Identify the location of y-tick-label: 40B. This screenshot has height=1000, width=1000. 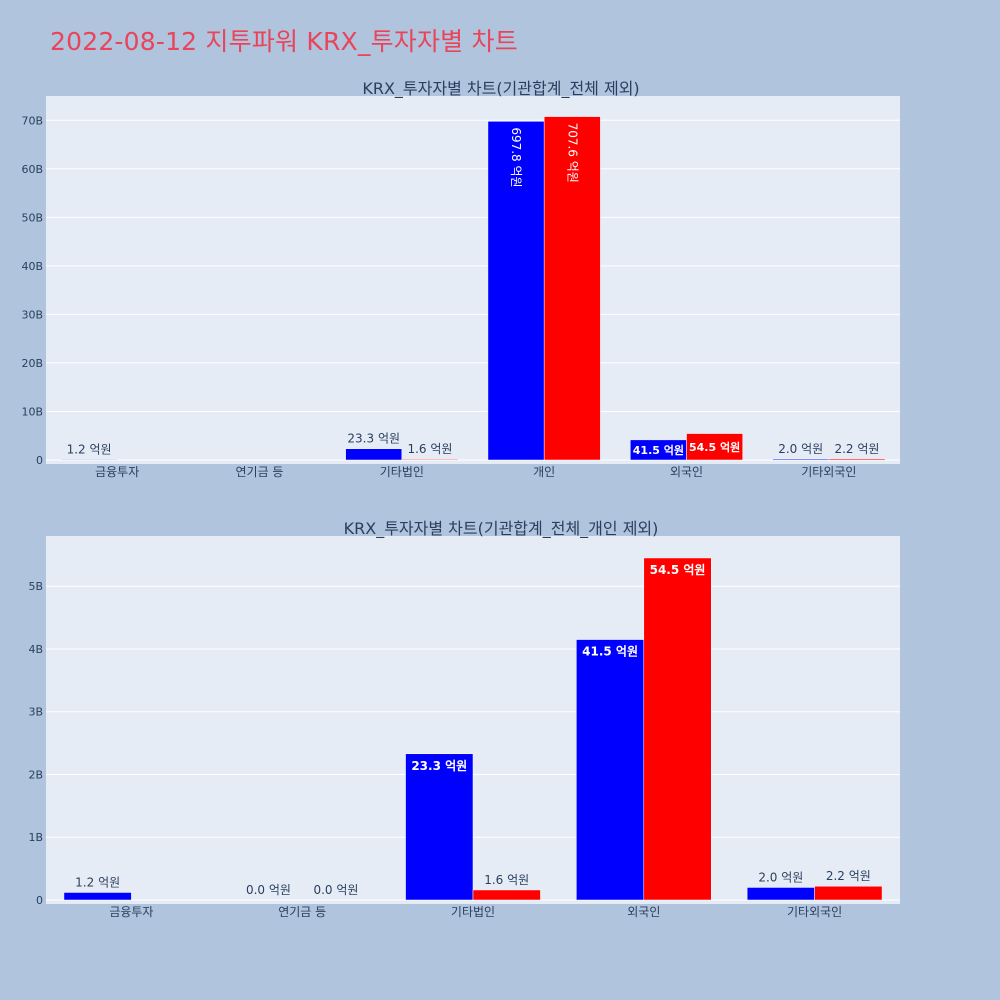
(32, 266).